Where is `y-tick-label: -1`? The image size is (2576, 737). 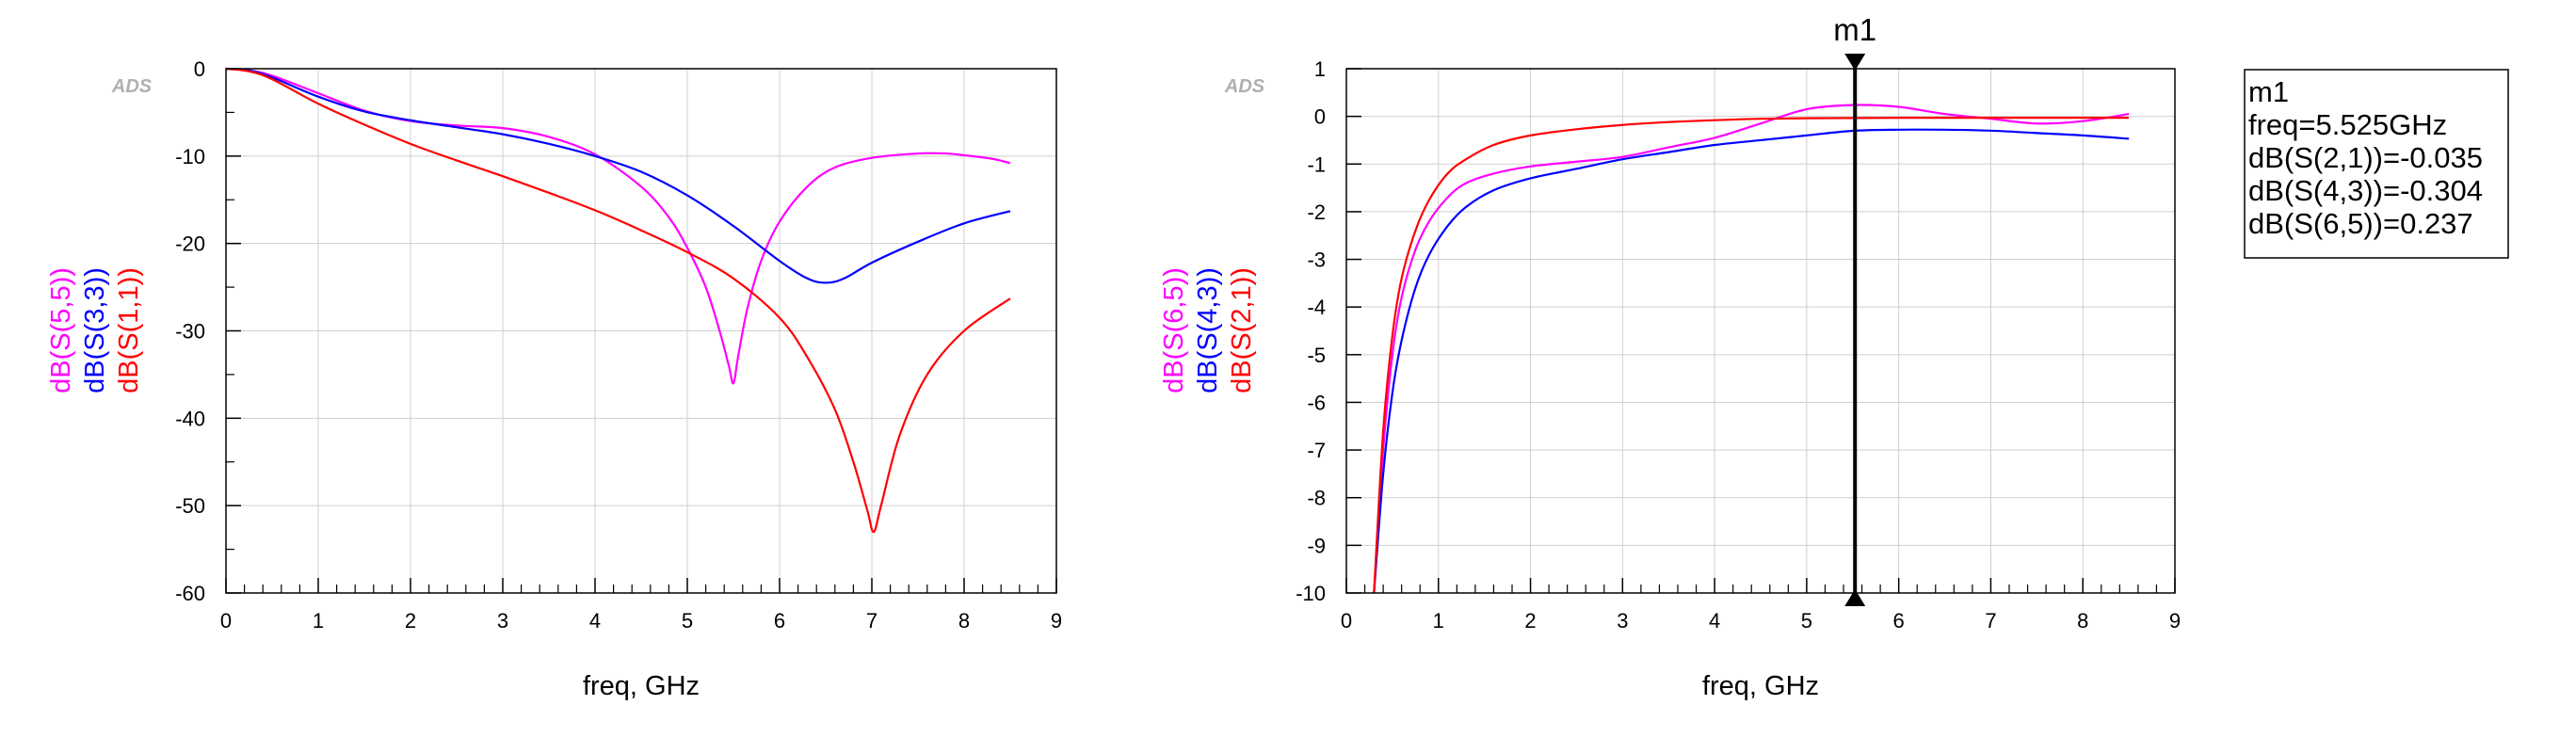 y-tick-label: -1 is located at coordinates (1316, 164).